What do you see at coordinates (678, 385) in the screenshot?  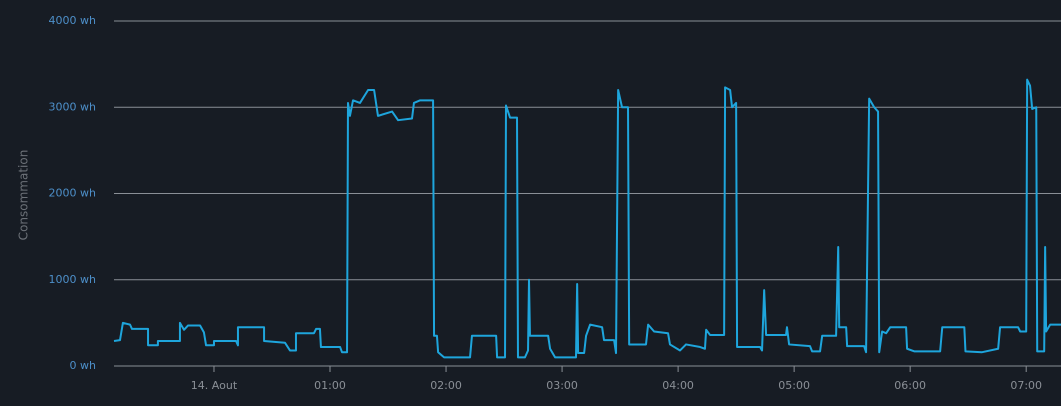 I see `x-tick-label: 04:00` at bounding box center [678, 385].